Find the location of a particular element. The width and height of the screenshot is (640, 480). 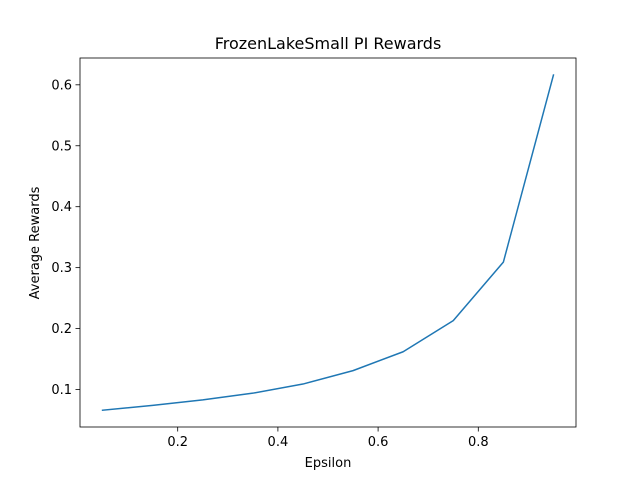

x-axis: 0.2 0.4 0.6 0.8 is located at coordinates (328, 438).